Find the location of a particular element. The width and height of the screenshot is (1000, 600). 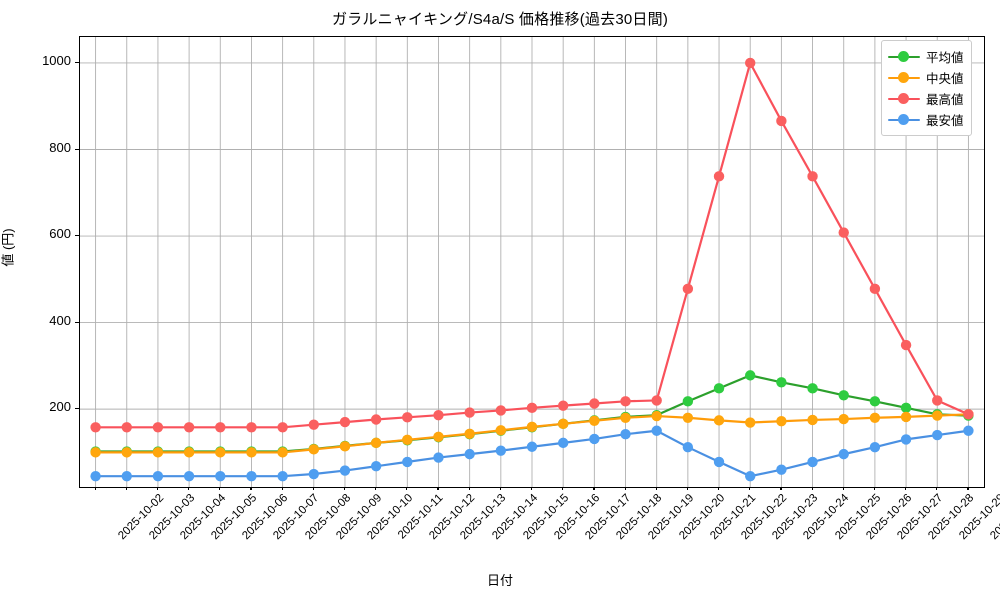

legend-item-4: 最安値 is located at coordinates (926, 119).